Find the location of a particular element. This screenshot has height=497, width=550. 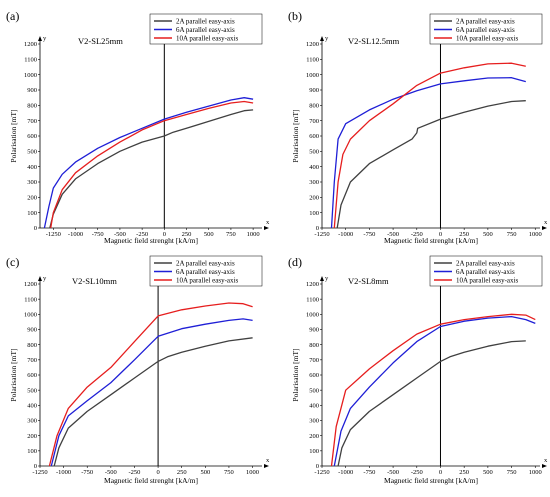

panel-subtitle: V2-SL10mm is located at coordinates (94, 281).